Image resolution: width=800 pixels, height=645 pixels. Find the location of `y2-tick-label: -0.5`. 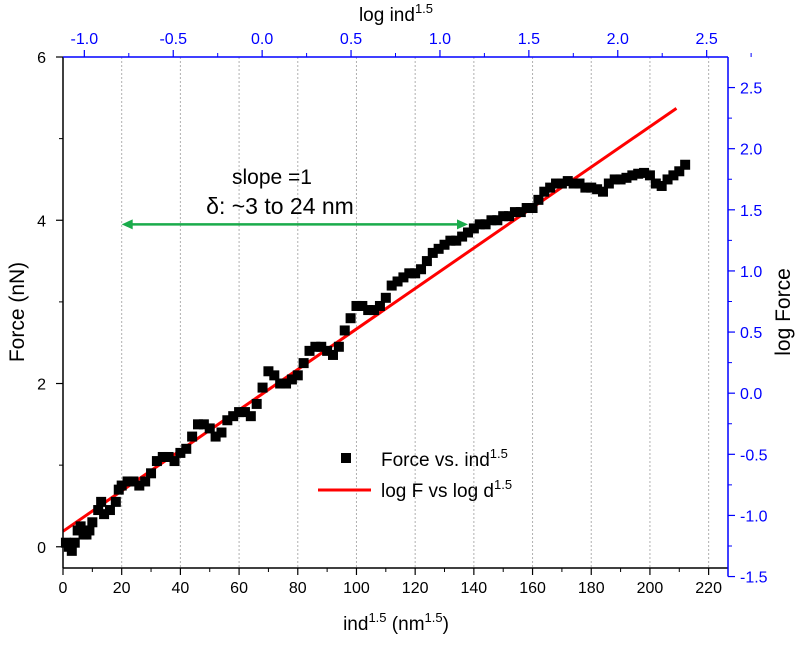

y2-tick-label: -0.5 is located at coordinates (754, 455).